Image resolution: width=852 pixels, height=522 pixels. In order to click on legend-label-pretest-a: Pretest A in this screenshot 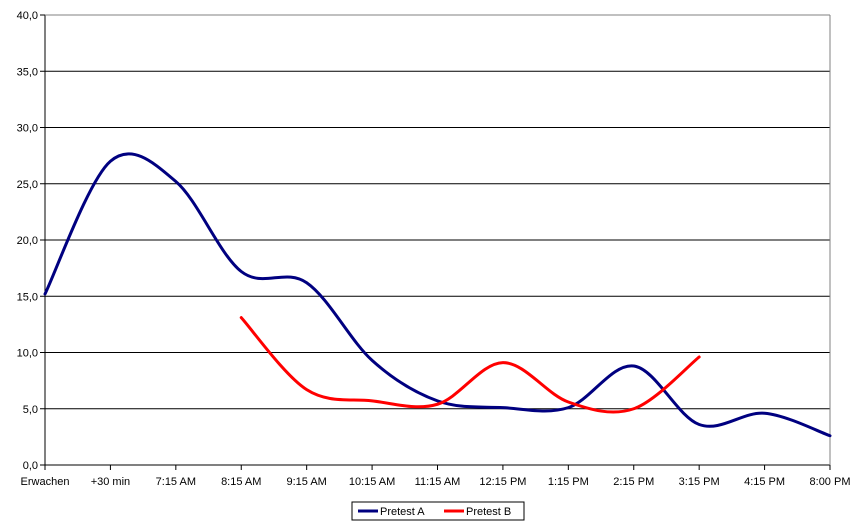, I will do `click(402, 512)`.